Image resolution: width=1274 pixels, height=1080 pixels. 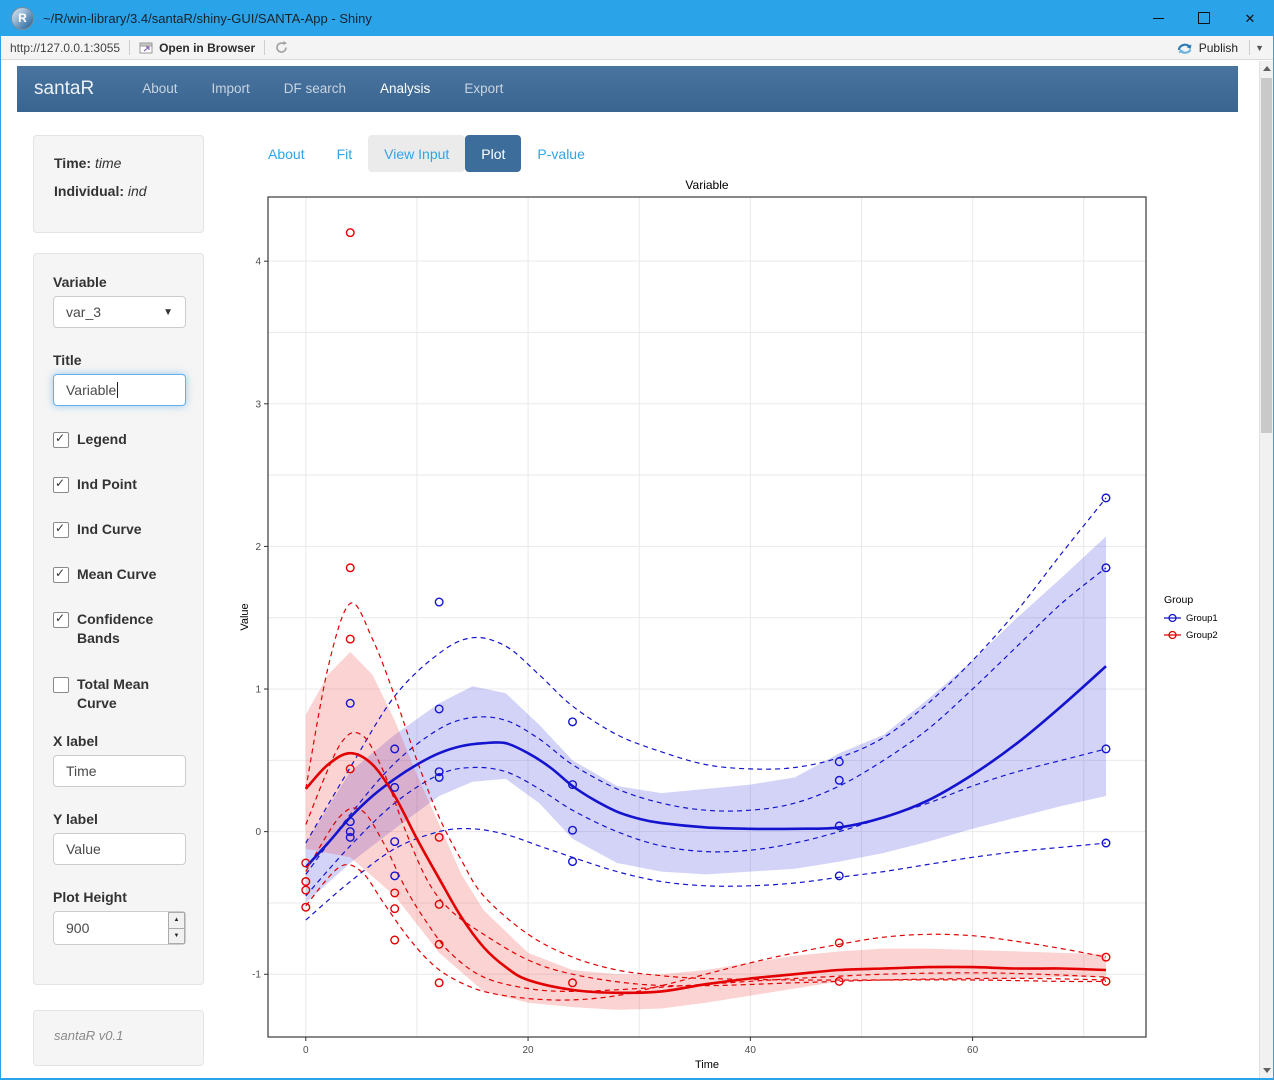 What do you see at coordinates (176, 935) in the screenshot?
I see `spinner-down-button: ▼` at bounding box center [176, 935].